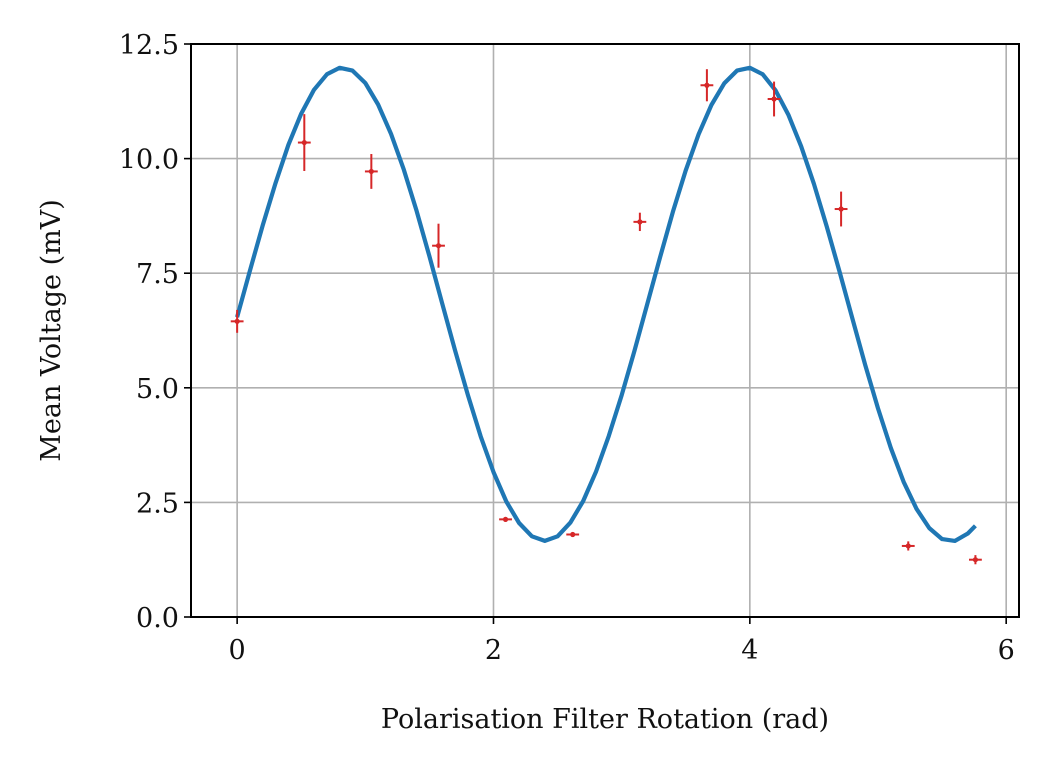  Describe the element at coordinates (51, 330) in the screenshot. I see `y-axis-title: Mean Voltage (mV)` at that location.